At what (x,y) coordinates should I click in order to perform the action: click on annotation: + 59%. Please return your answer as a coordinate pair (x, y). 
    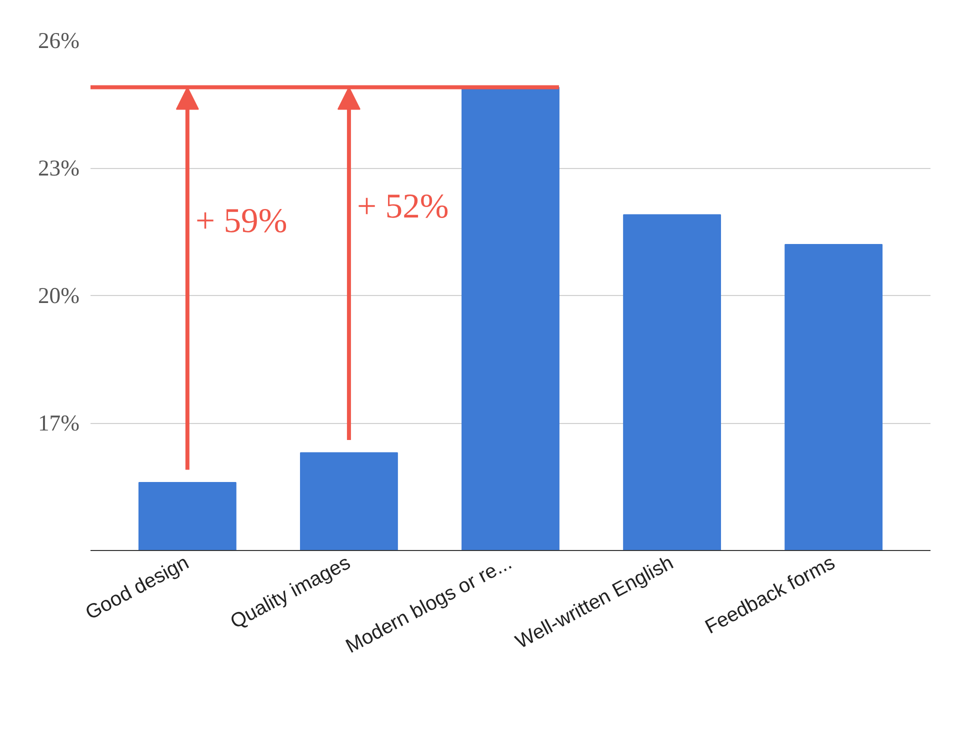
    Looking at the image, I should click on (242, 221).